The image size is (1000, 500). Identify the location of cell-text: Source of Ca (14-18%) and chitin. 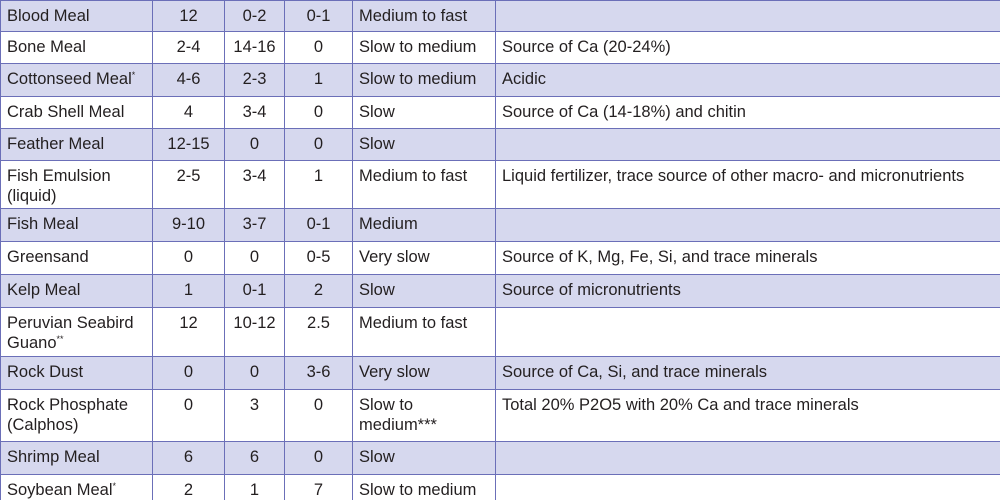
(624, 112).